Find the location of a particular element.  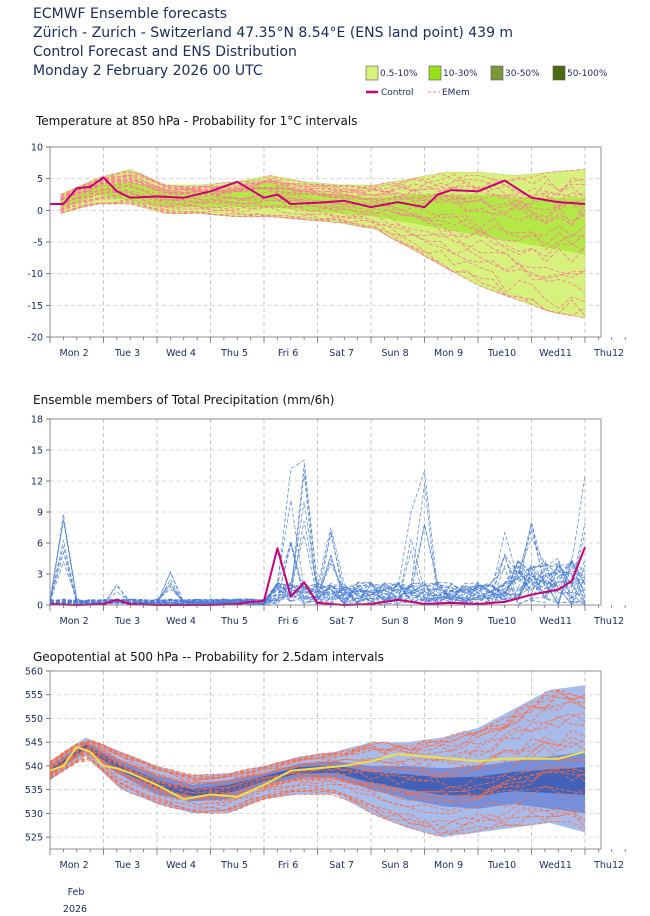

y-tick-label: 10 is located at coordinates (37, 148).